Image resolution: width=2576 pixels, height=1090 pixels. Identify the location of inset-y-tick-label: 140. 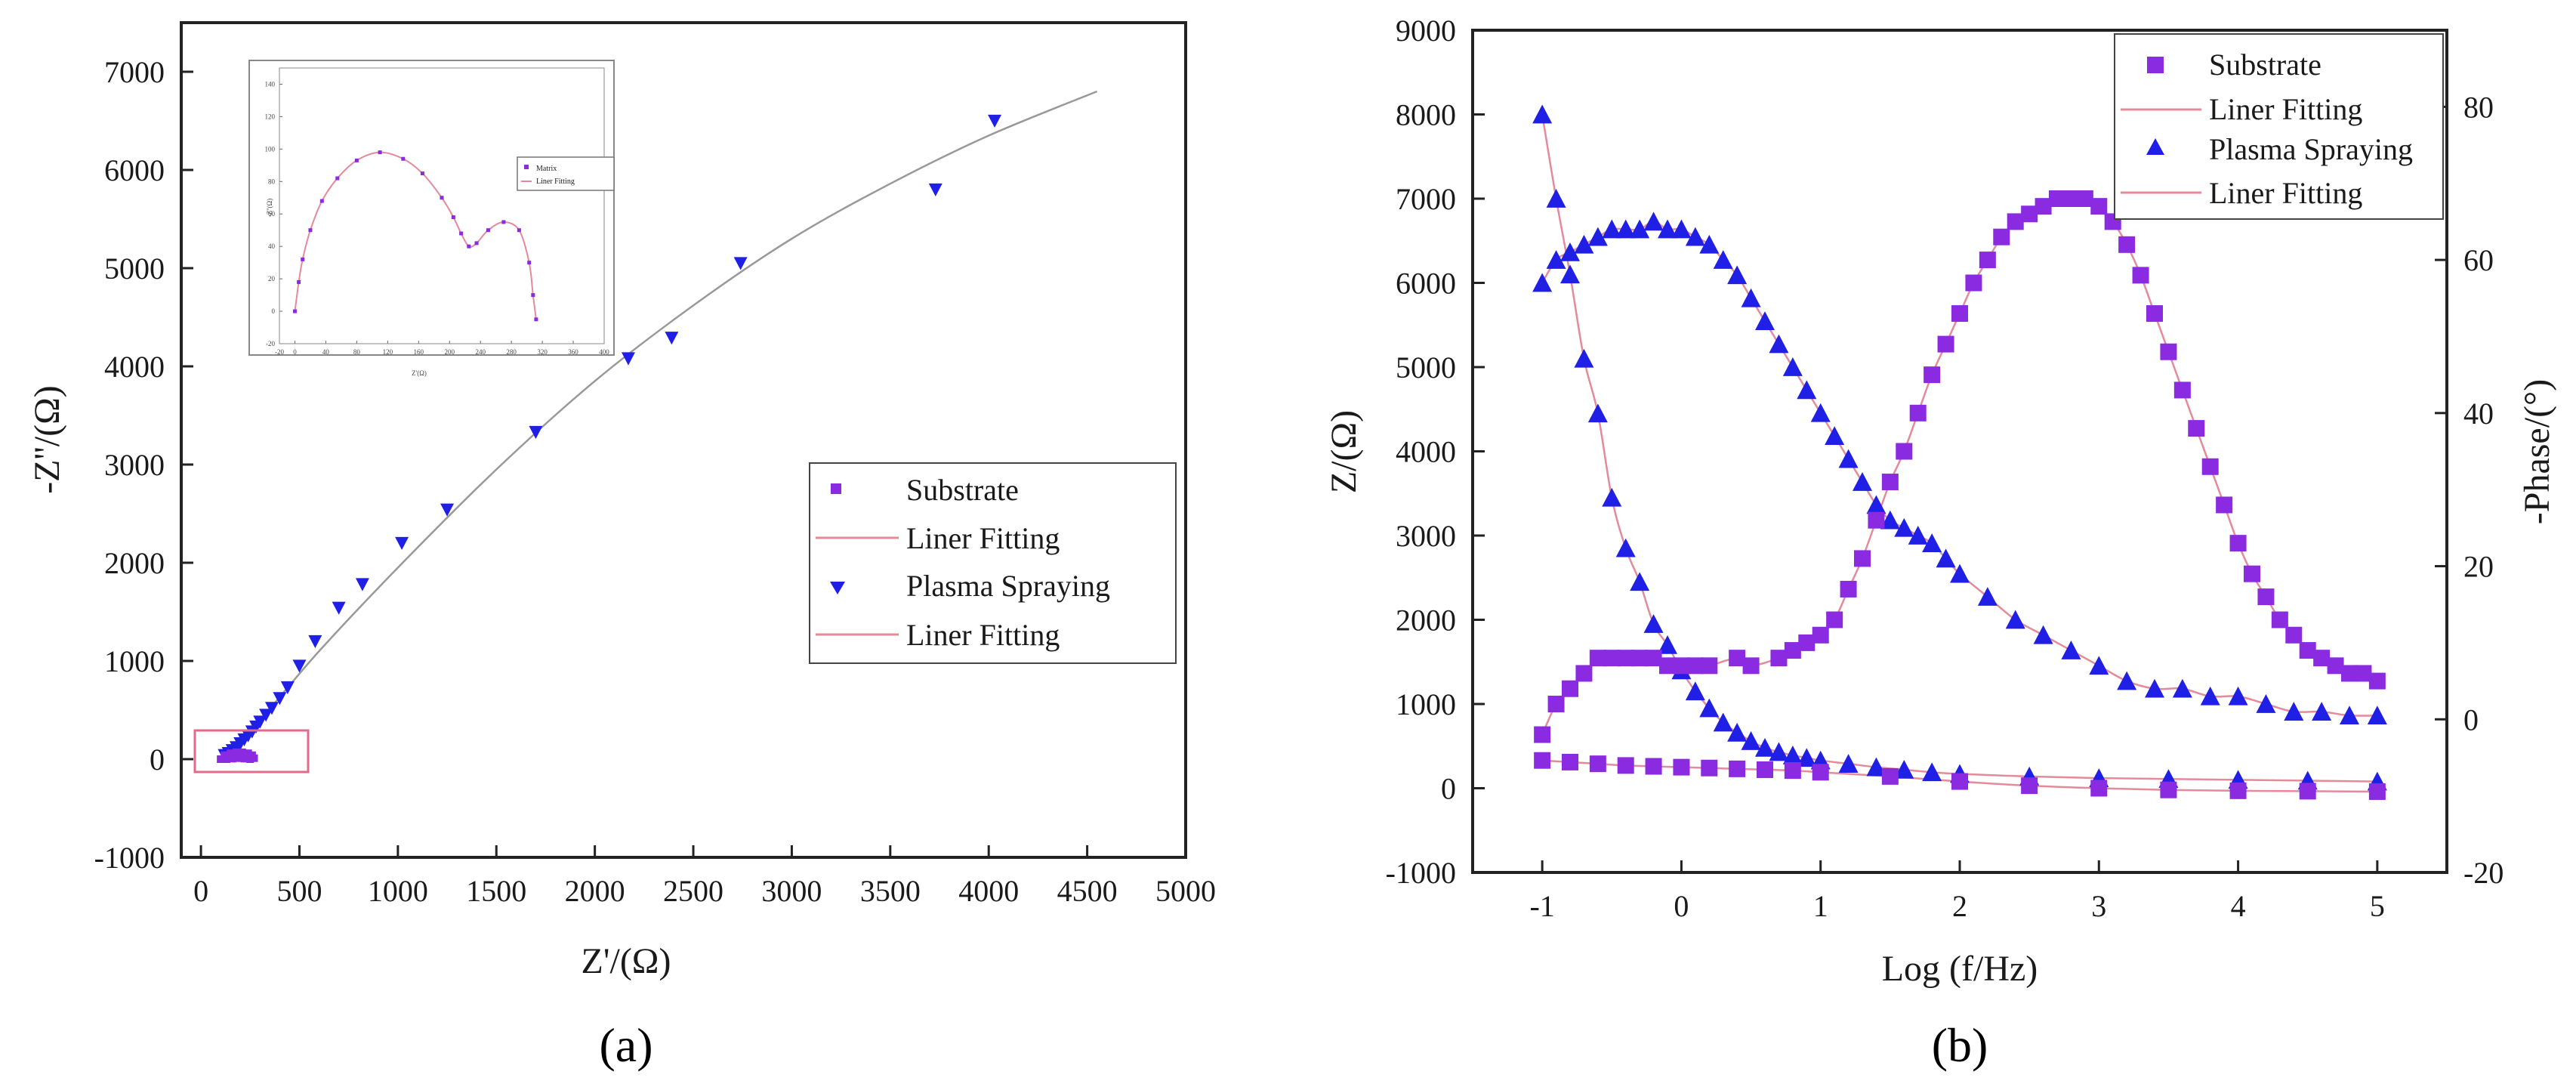
(270, 84).